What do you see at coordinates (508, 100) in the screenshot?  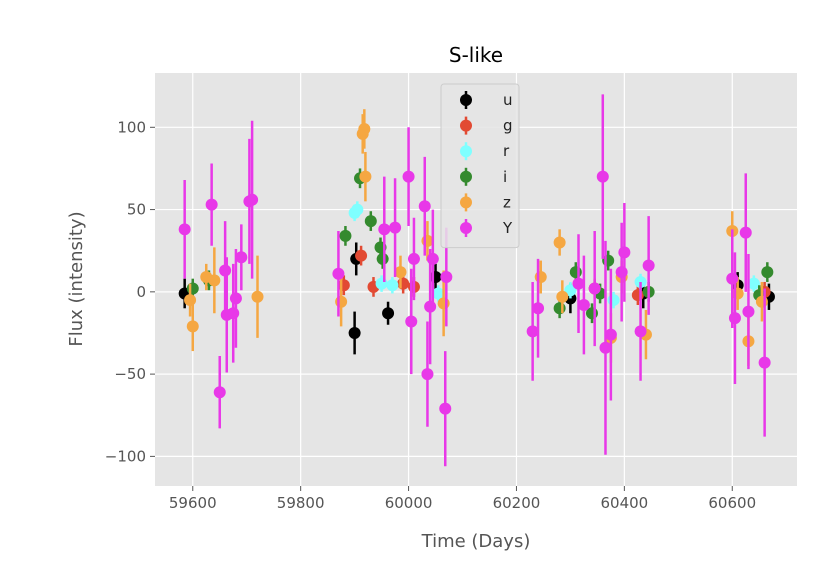 I see `legend-label: u` at bounding box center [508, 100].